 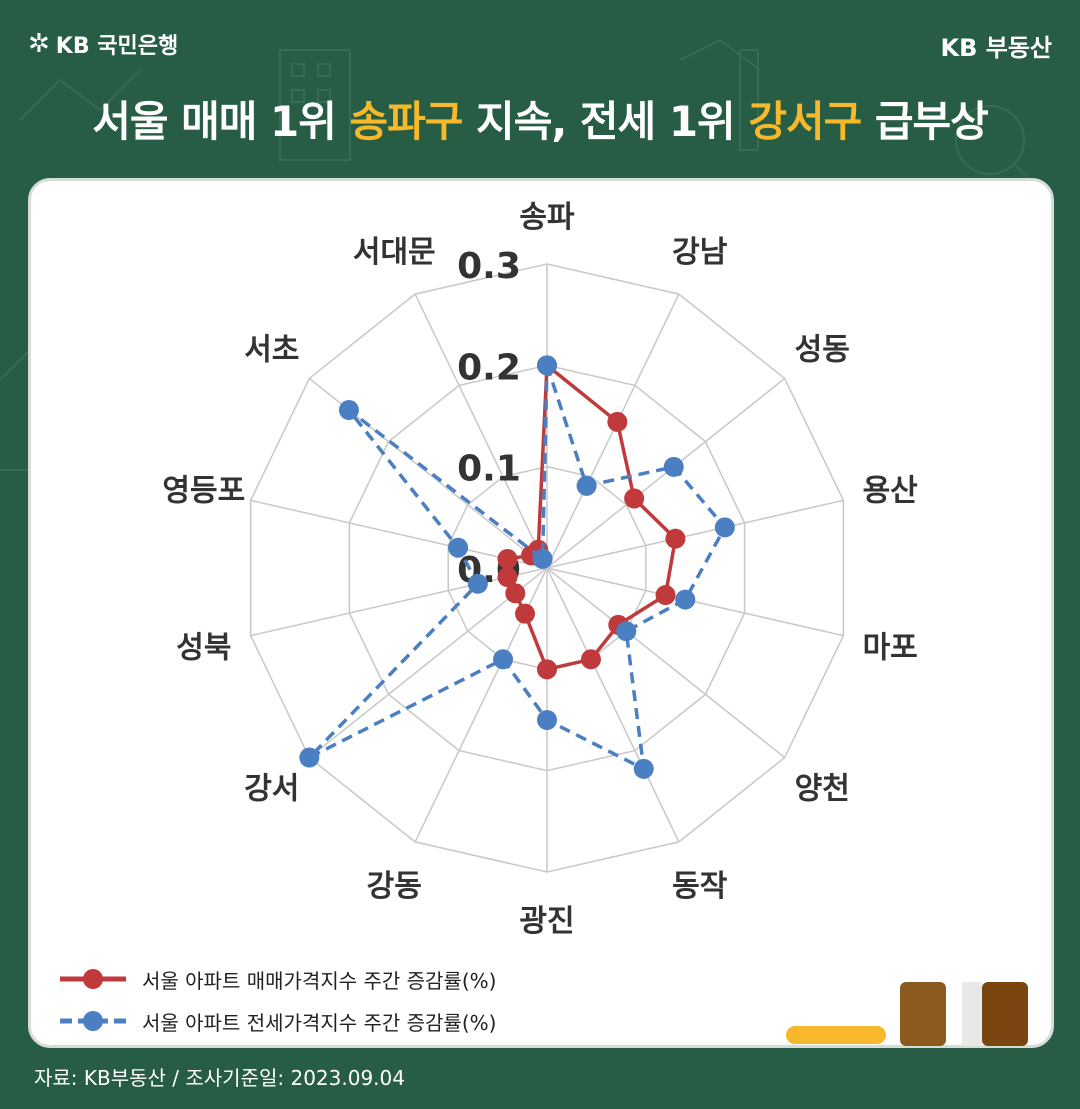 What do you see at coordinates (700, 886) in the screenshot?
I see `category-label: 동작` at bounding box center [700, 886].